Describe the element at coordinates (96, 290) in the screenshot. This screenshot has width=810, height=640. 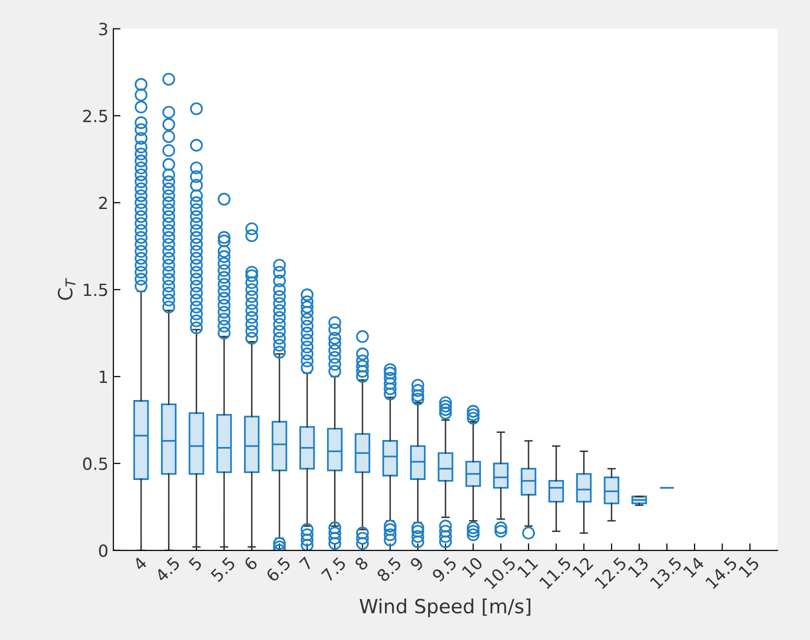
I see `y-tick-label: 1.5` at that location.